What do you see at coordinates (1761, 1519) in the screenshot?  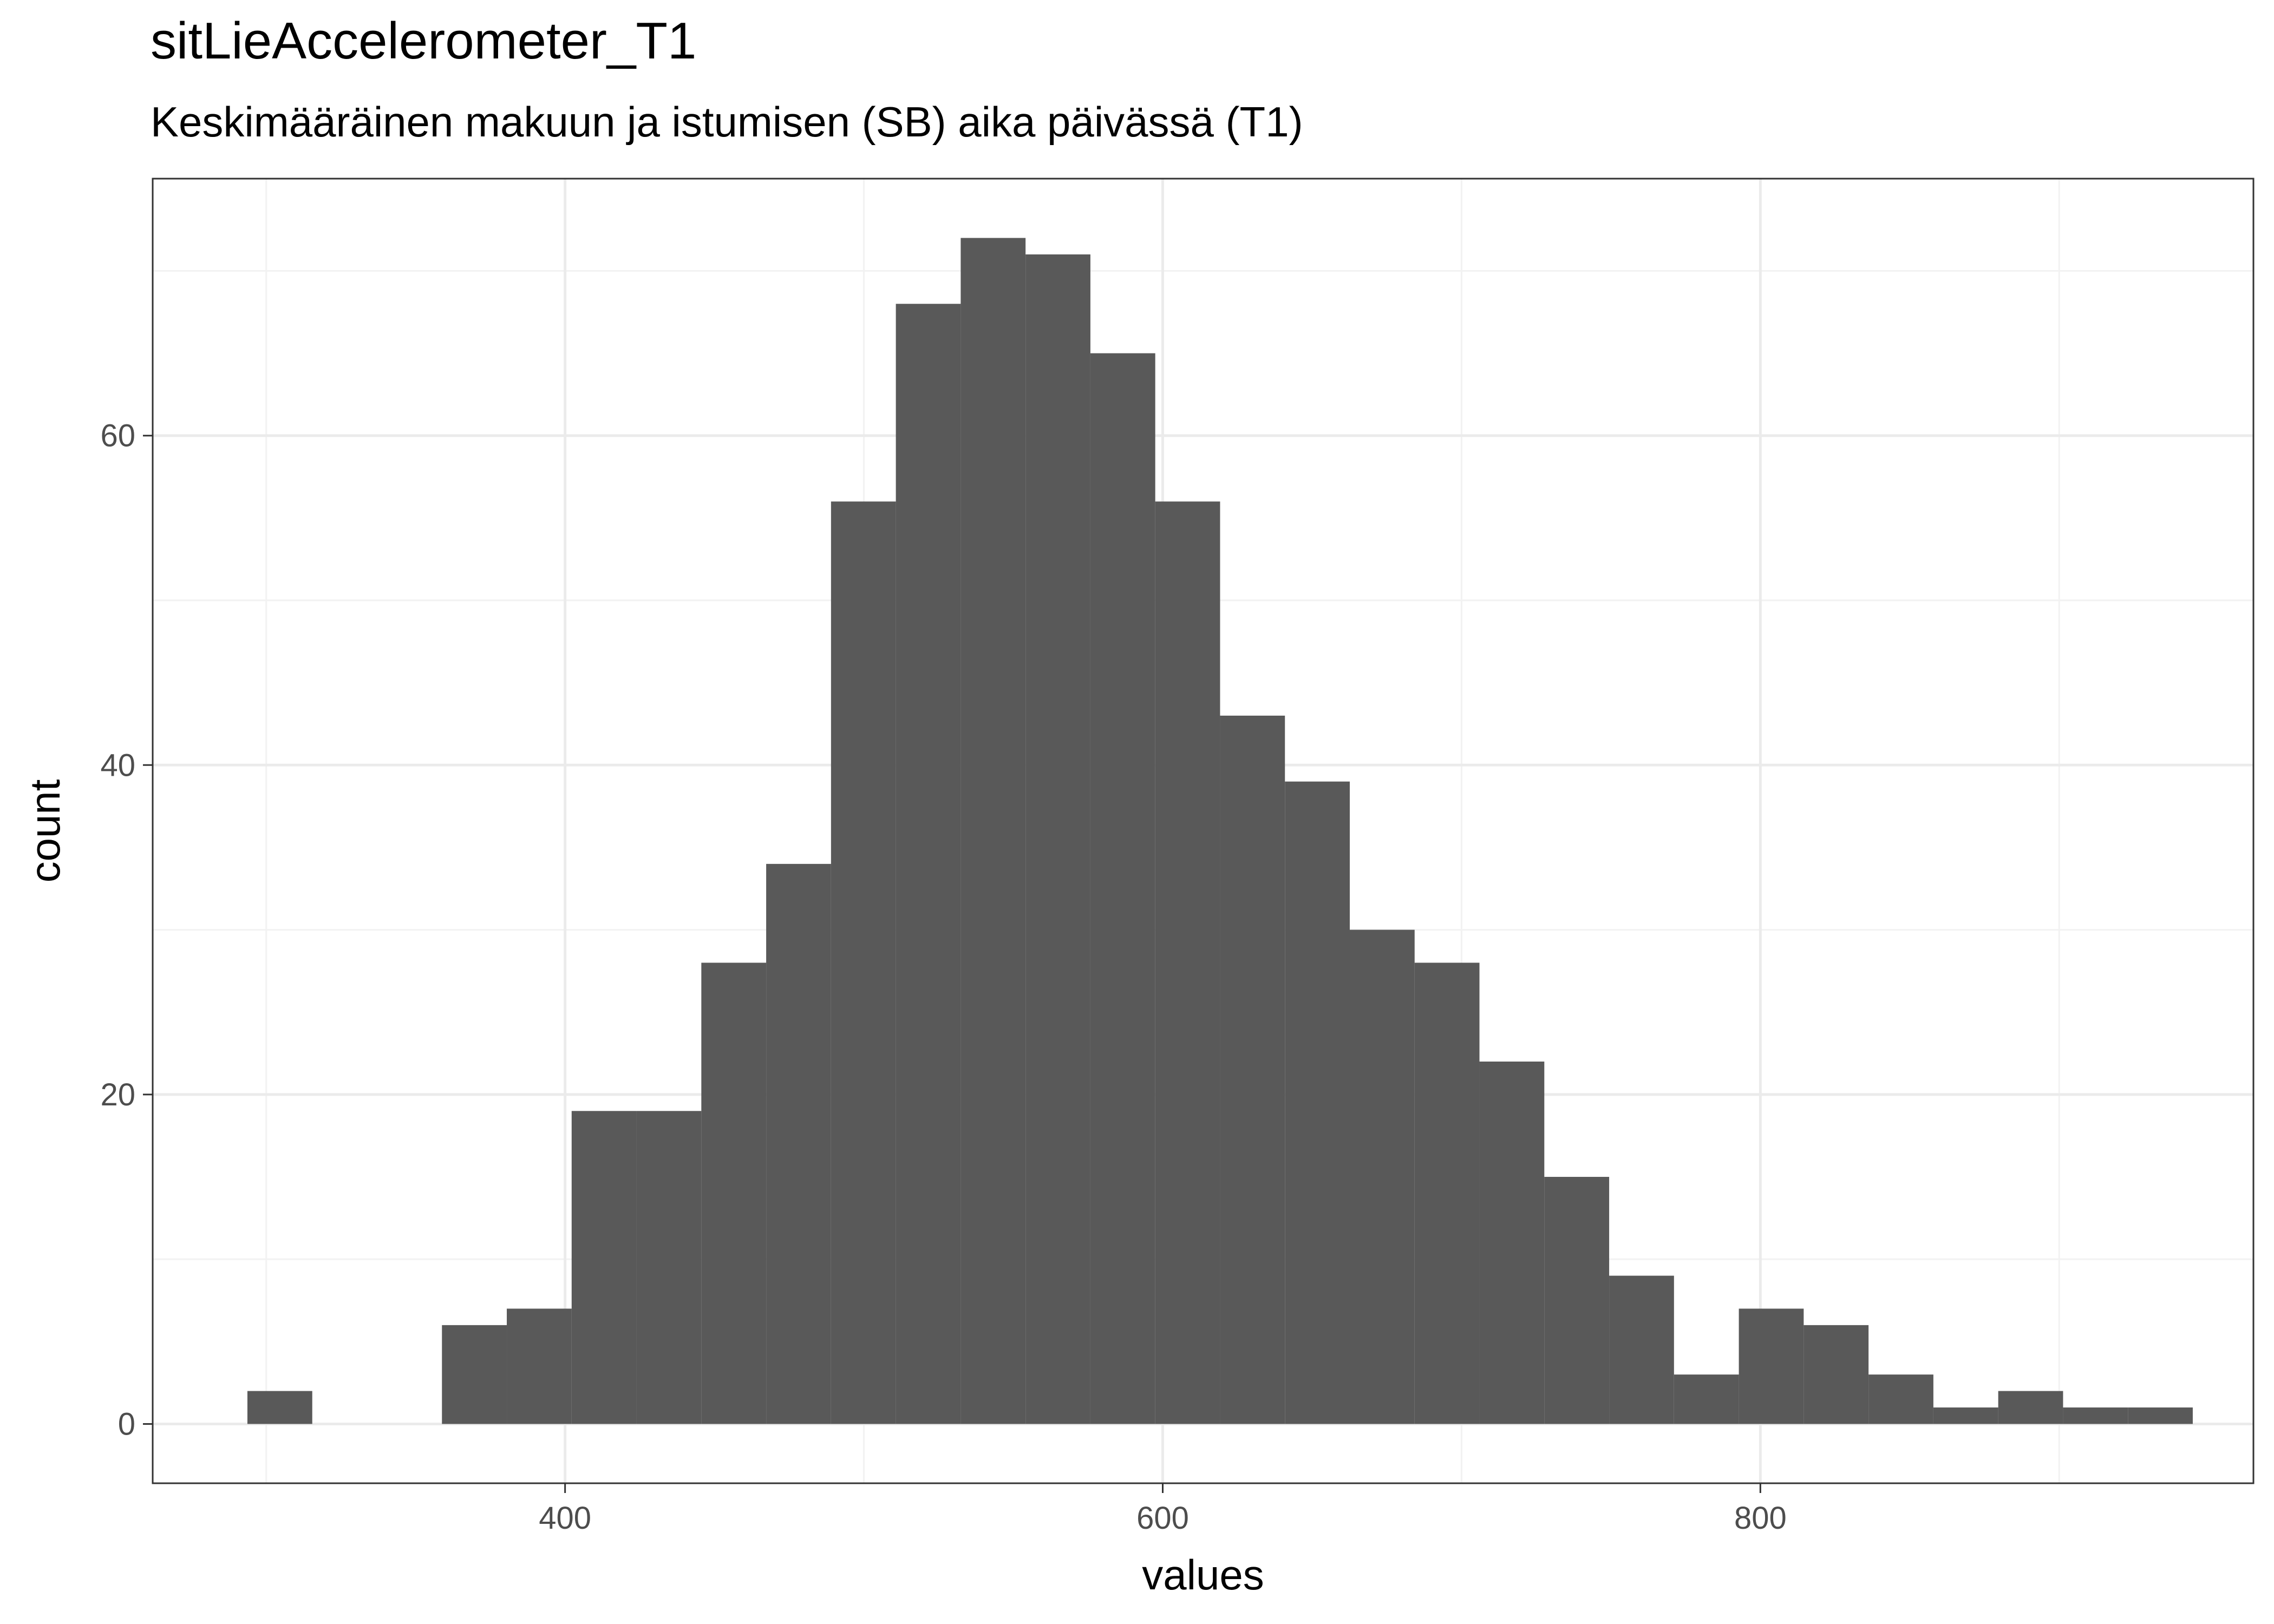 I see `x-tick-label: 800` at bounding box center [1761, 1519].